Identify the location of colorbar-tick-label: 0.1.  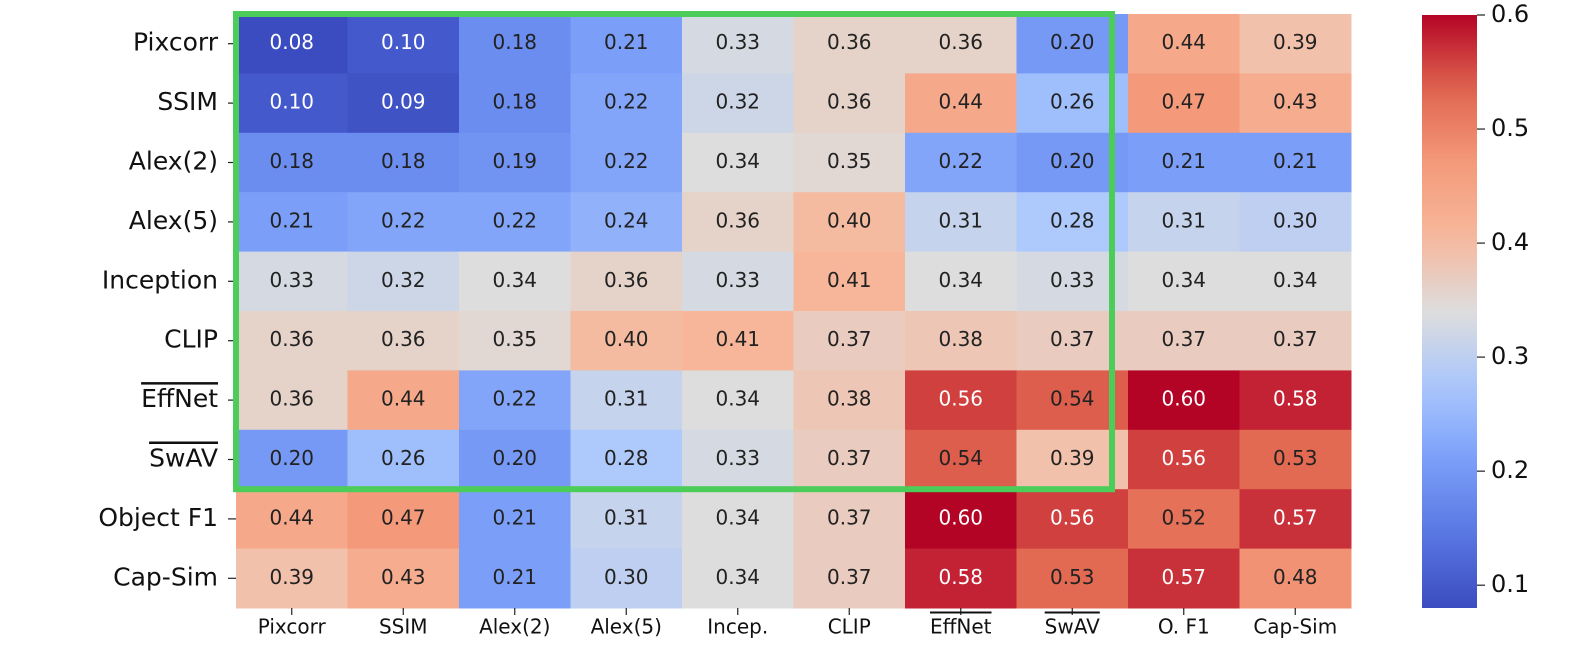
(1510, 584).